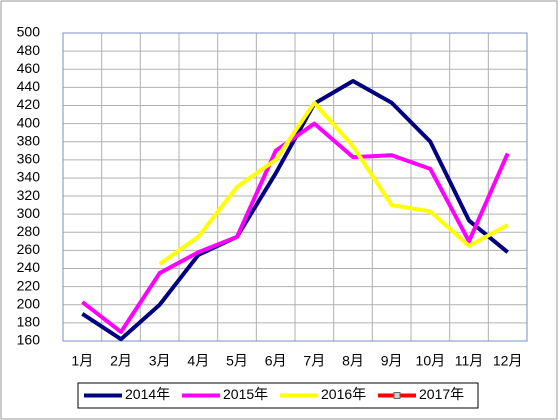 The width and height of the screenshot is (558, 420). What do you see at coordinates (29, 50) in the screenshot?
I see `y-tick-label: 480` at bounding box center [29, 50].